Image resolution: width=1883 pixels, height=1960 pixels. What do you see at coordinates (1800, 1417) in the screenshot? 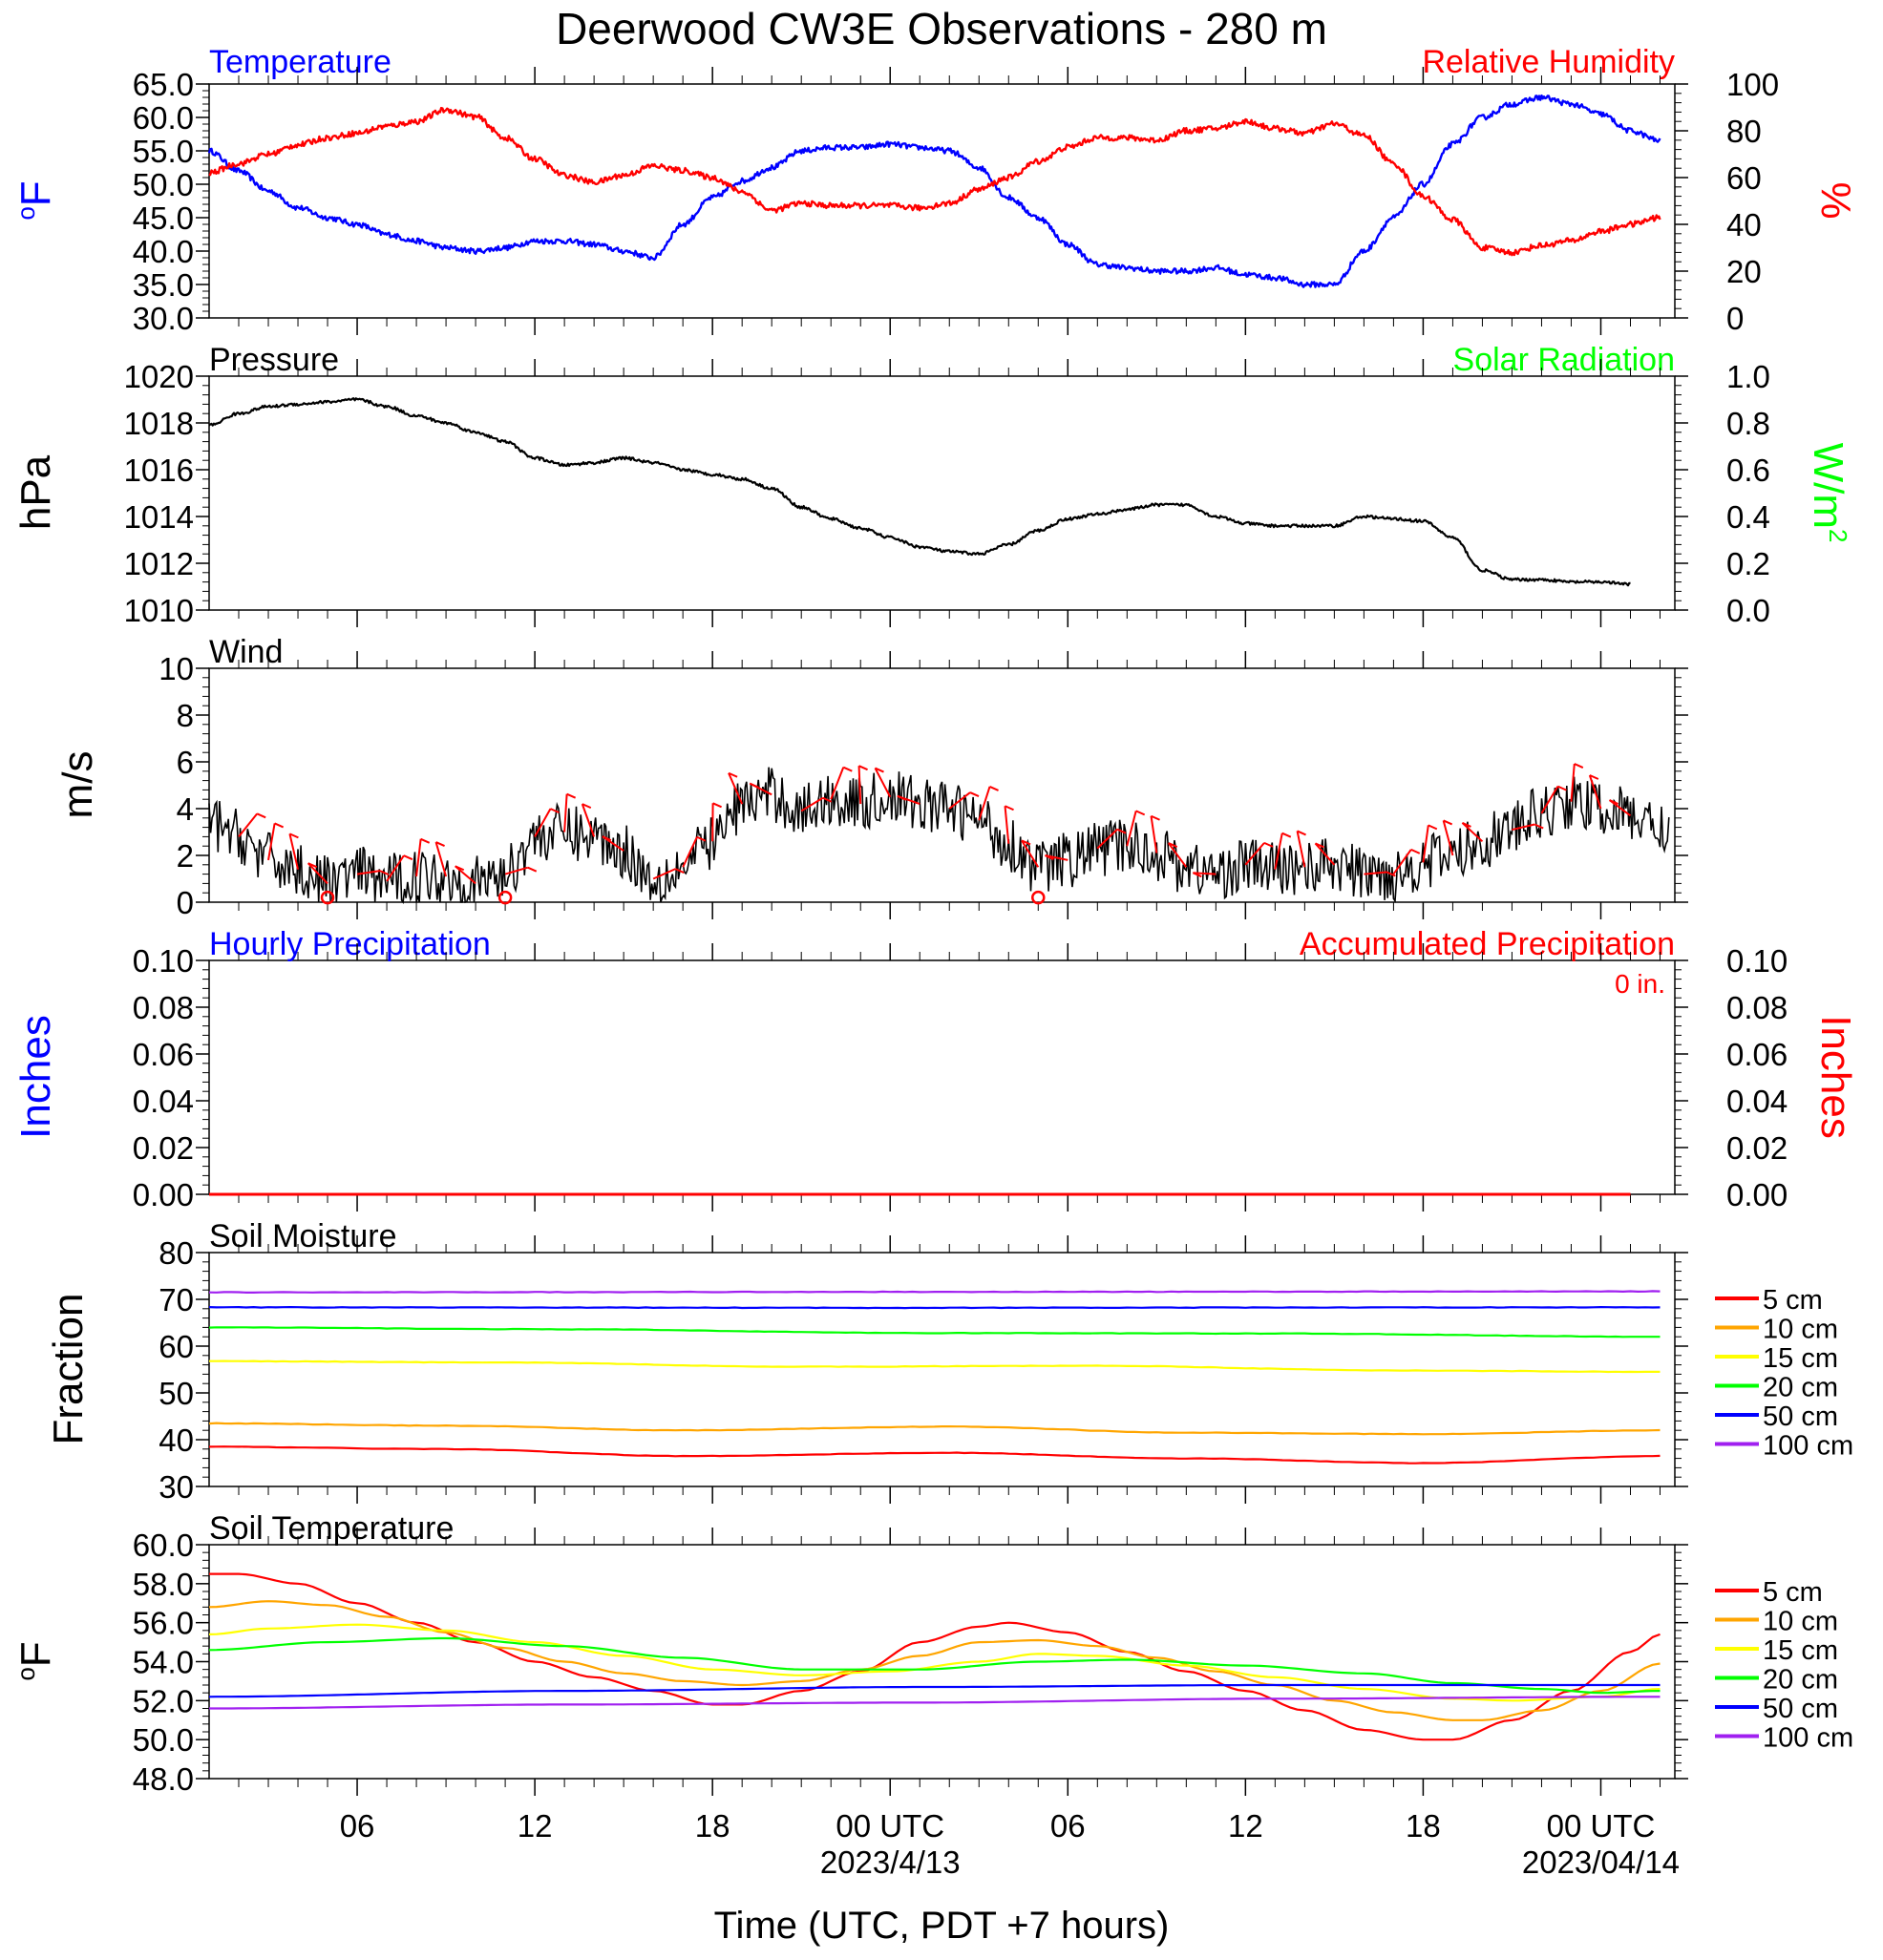
I see `soilm-legend-label: 50 cm` at bounding box center [1800, 1417].